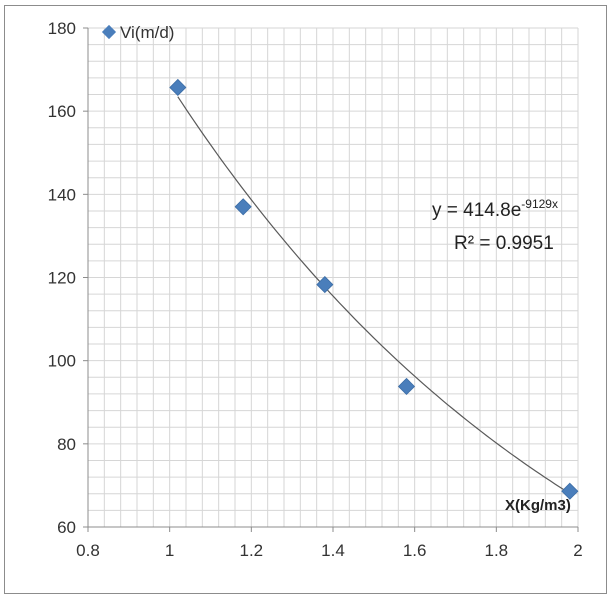 The image size is (615, 601). What do you see at coordinates (62, 278) in the screenshot?
I see `y-tick-label: 120` at bounding box center [62, 278].